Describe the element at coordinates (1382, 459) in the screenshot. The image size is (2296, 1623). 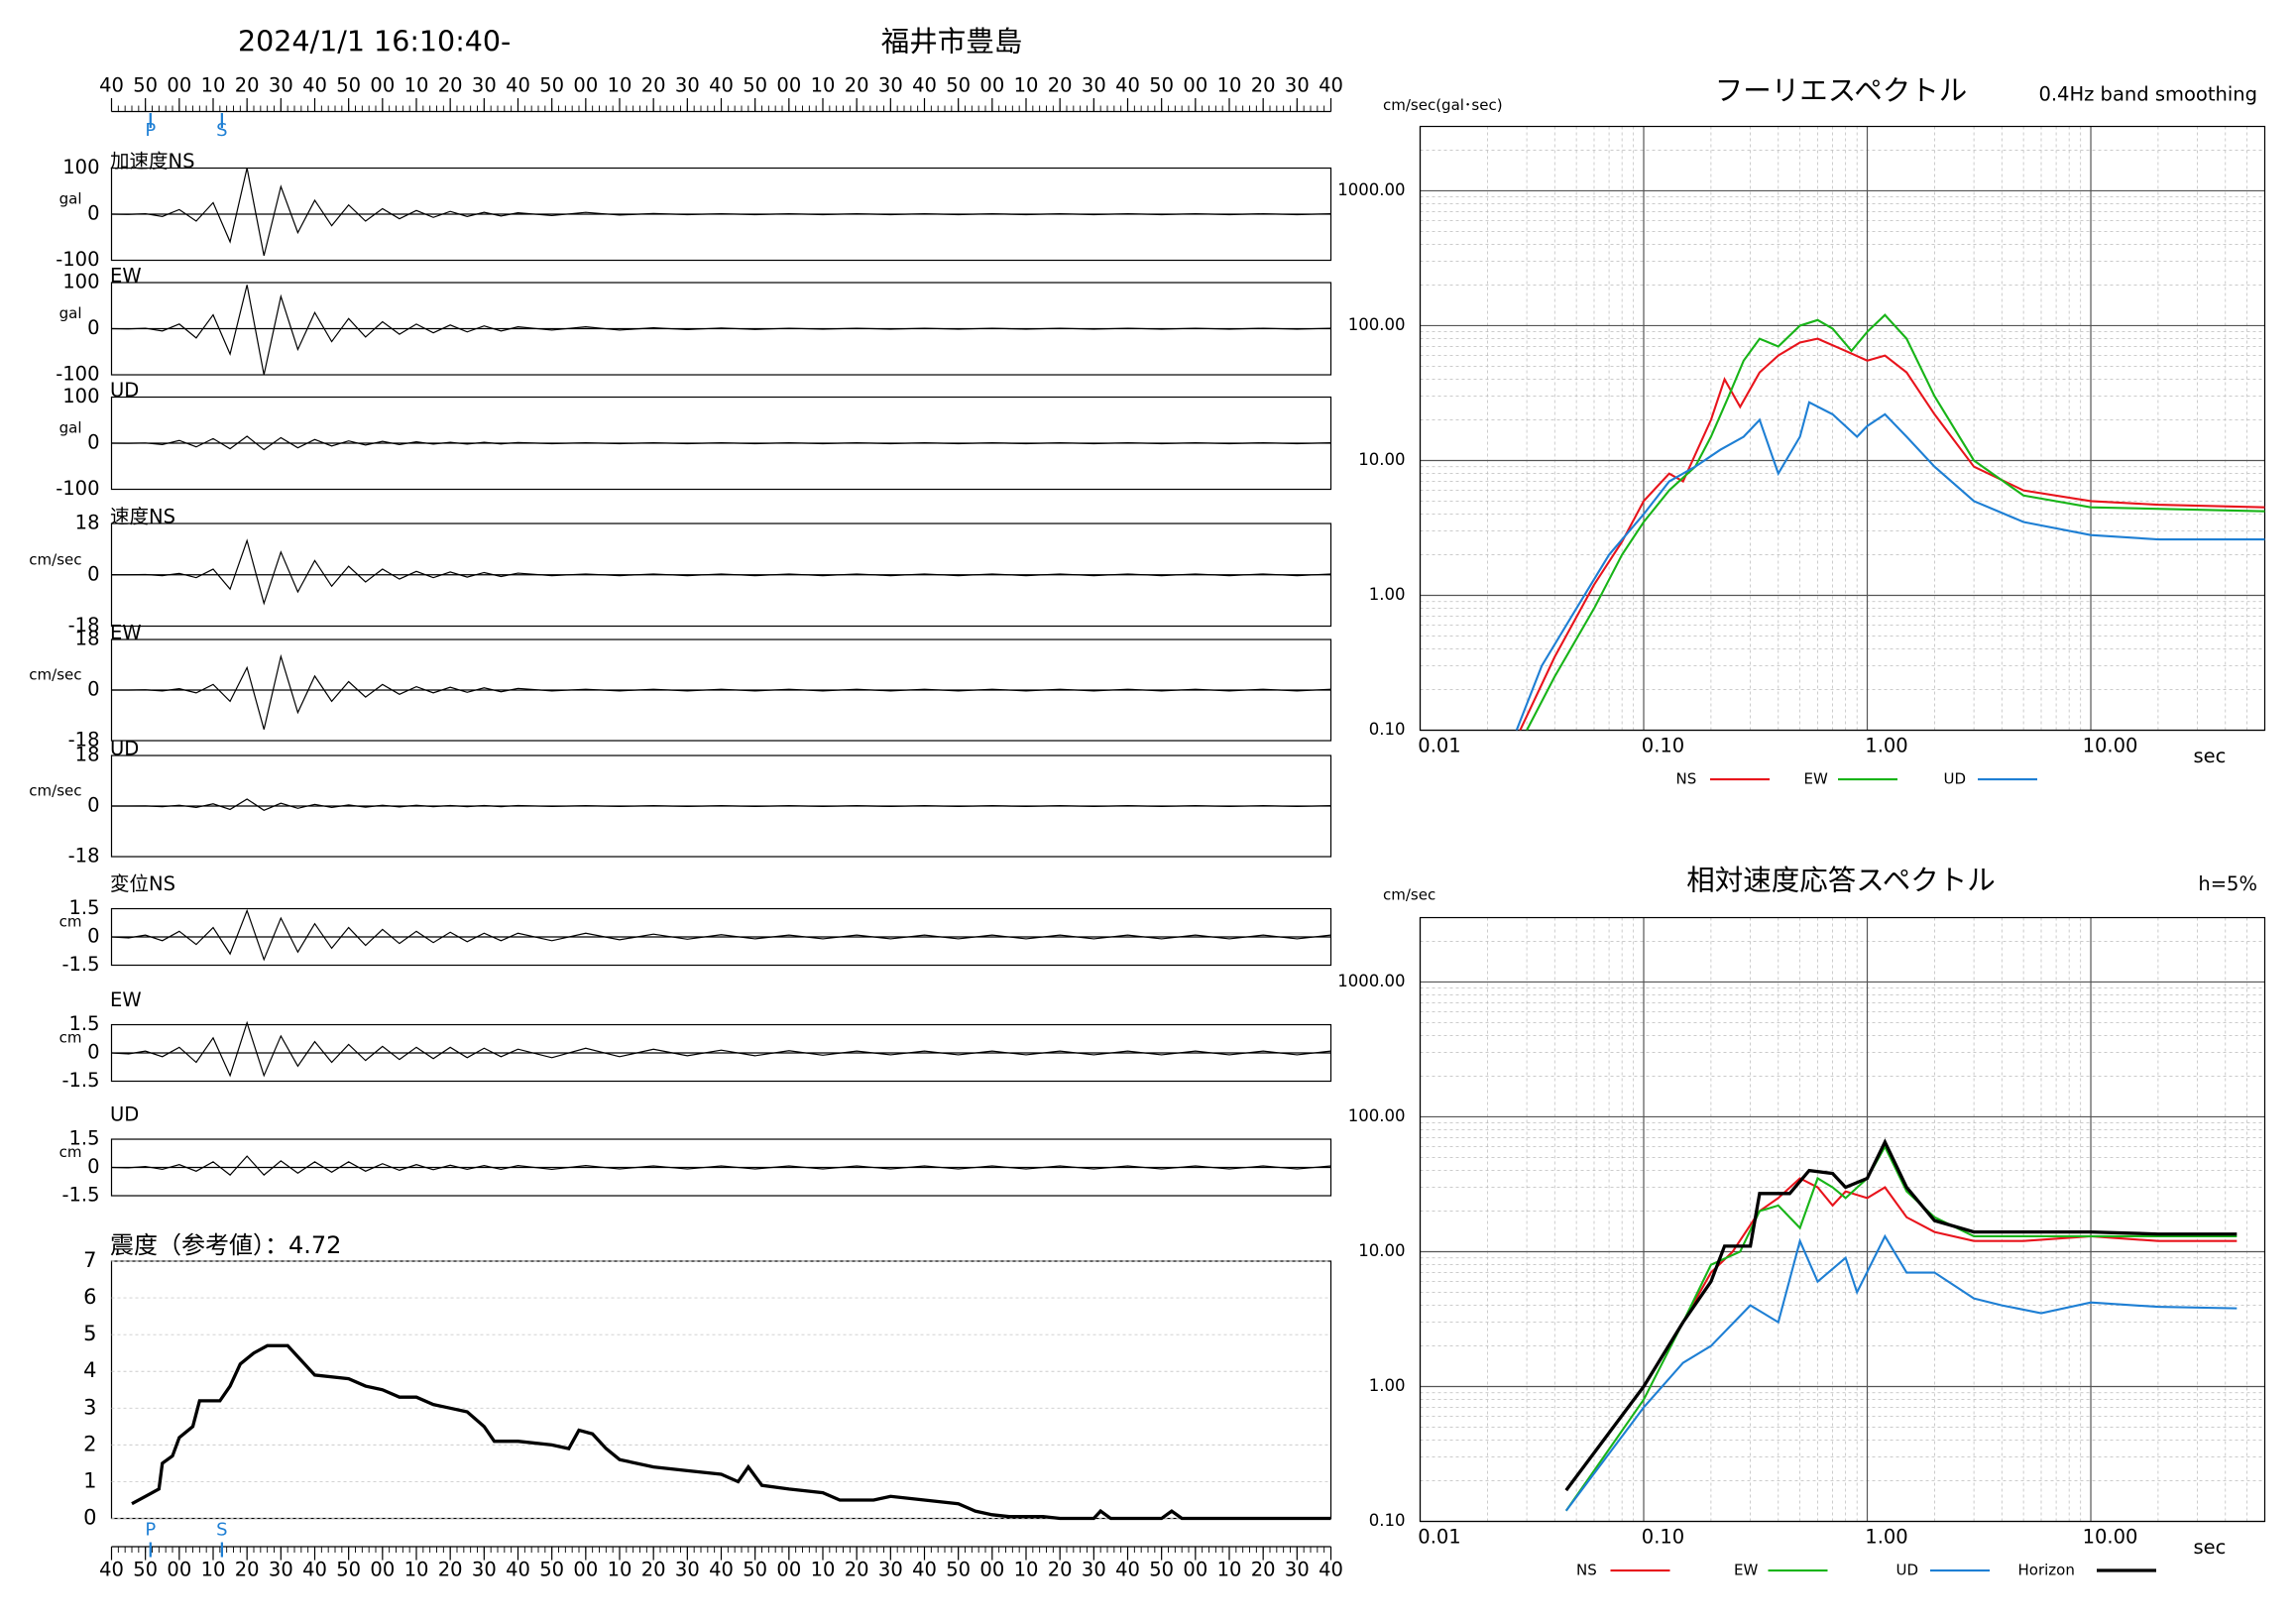
I see `y-tick-label: 10.00` at that location.